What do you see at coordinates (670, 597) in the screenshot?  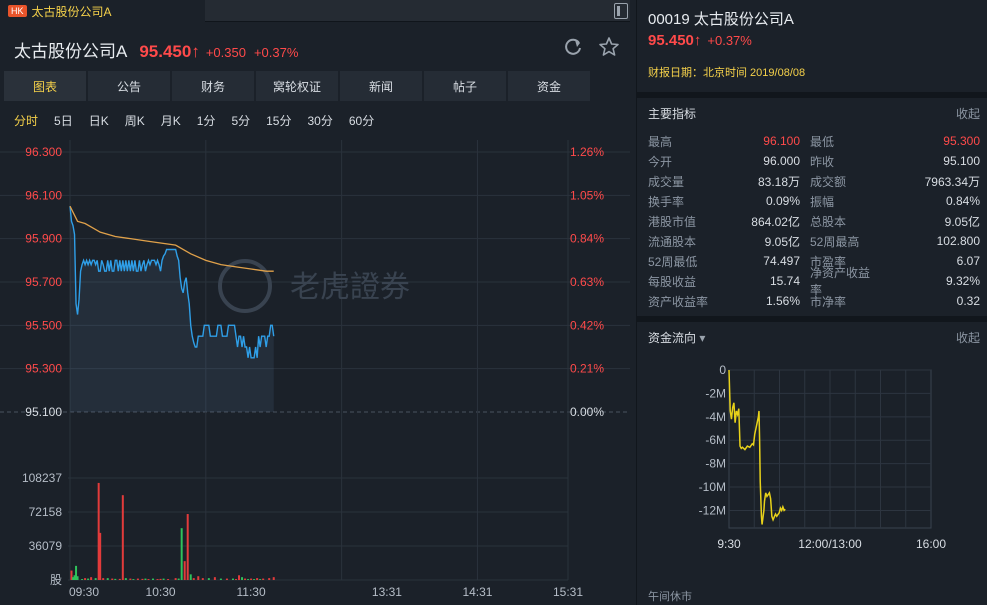 I see `market-status: 午间休市` at bounding box center [670, 597].